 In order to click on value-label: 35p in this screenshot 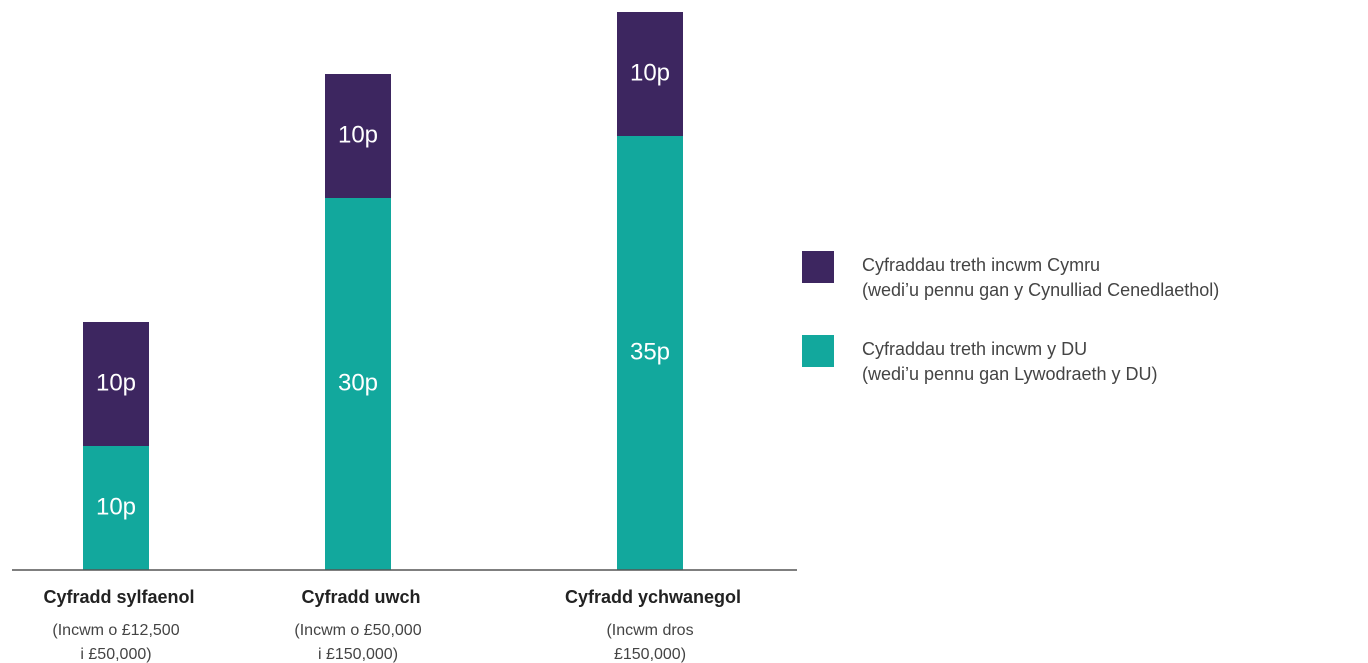, I will do `click(650, 351)`.